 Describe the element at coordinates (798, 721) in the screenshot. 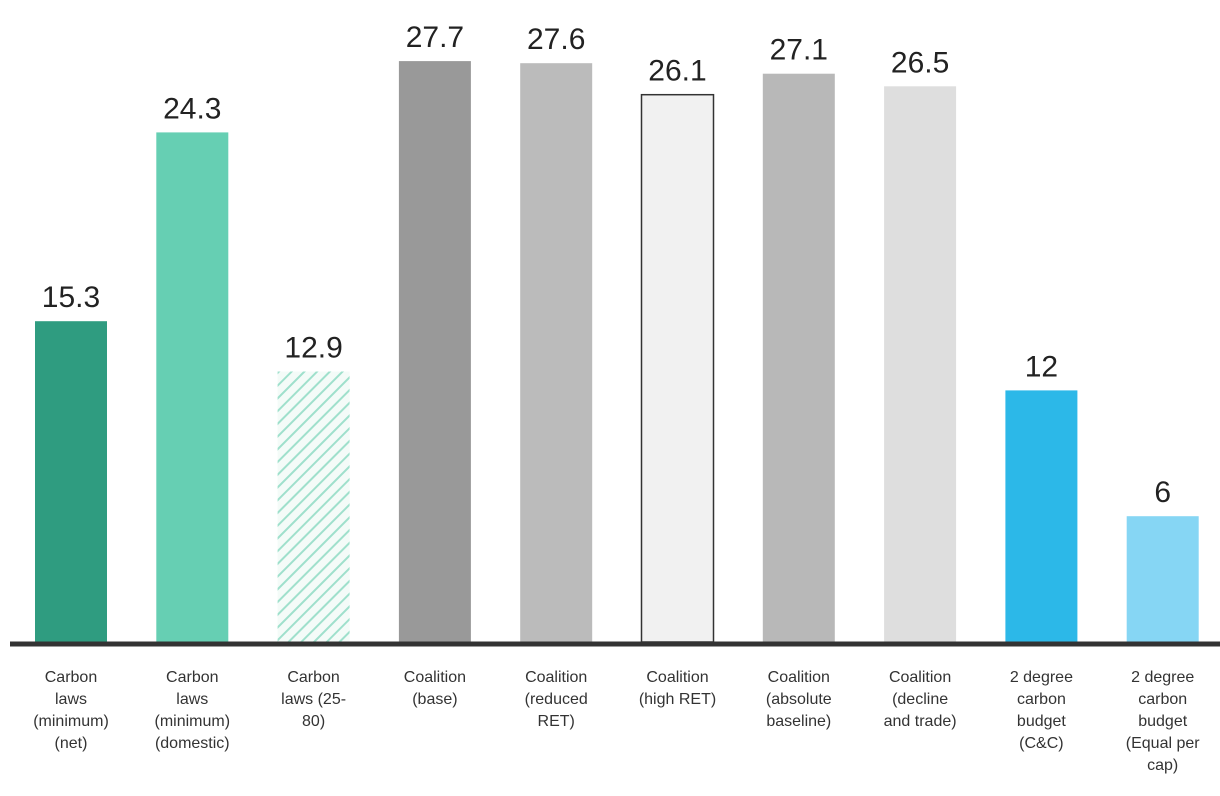

I see `category-label-line: baseline)` at that location.